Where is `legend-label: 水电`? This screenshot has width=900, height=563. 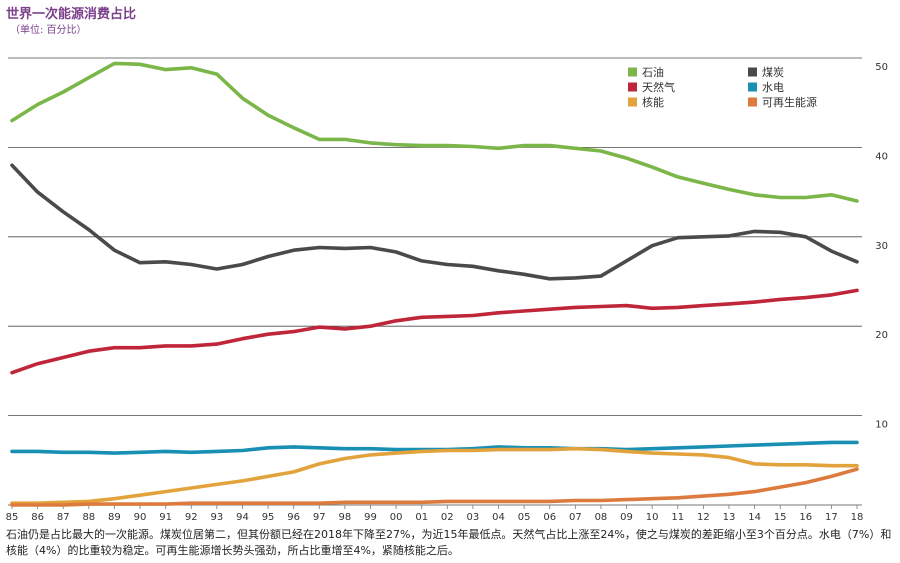
legend-label: 水电 is located at coordinates (773, 87).